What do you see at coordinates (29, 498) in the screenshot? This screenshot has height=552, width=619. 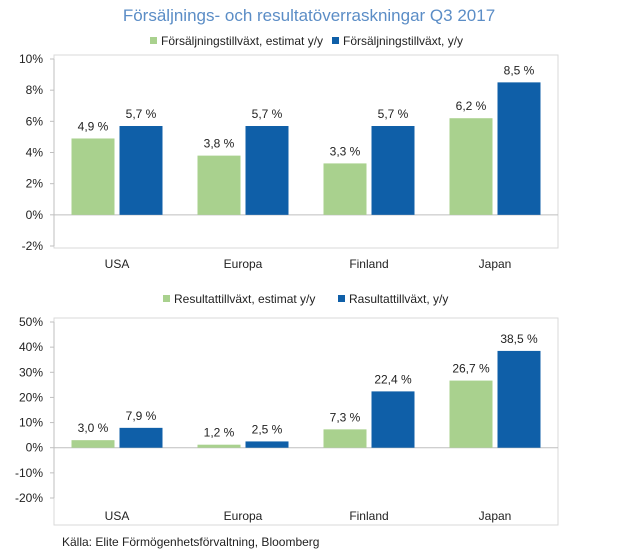 I see `chart-2-y-tick-label: -20%` at bounding box center [29, 498].